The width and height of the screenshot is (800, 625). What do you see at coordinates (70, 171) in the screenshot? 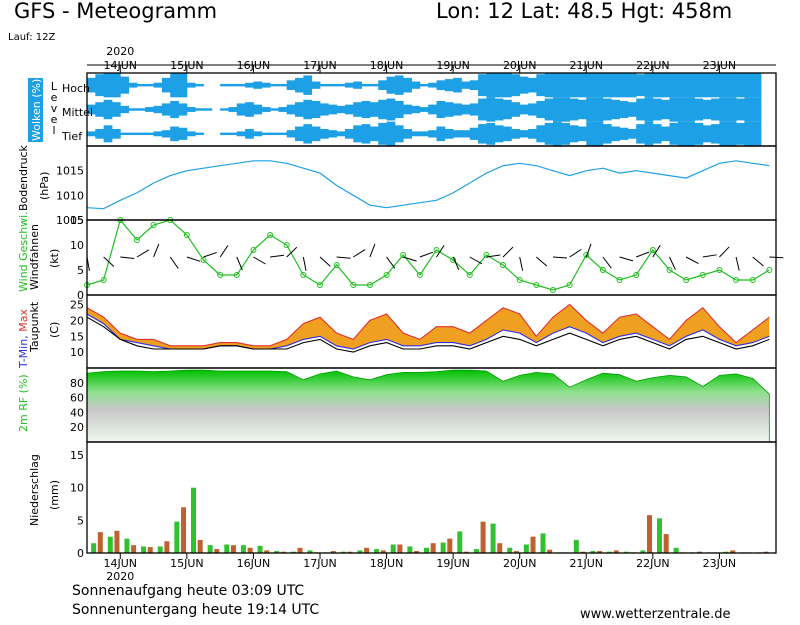
I see `pressure-tick: 1015` at bounding box center [70, 171].